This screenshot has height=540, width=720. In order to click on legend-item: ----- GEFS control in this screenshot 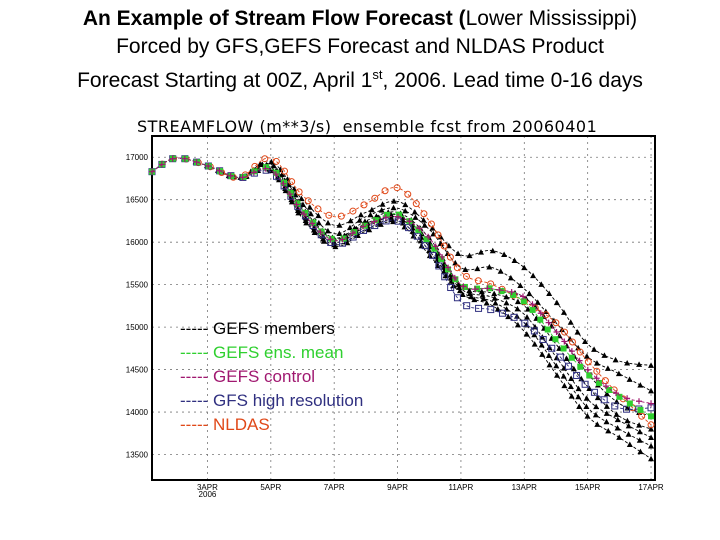, I will do `click(271, 377)`.